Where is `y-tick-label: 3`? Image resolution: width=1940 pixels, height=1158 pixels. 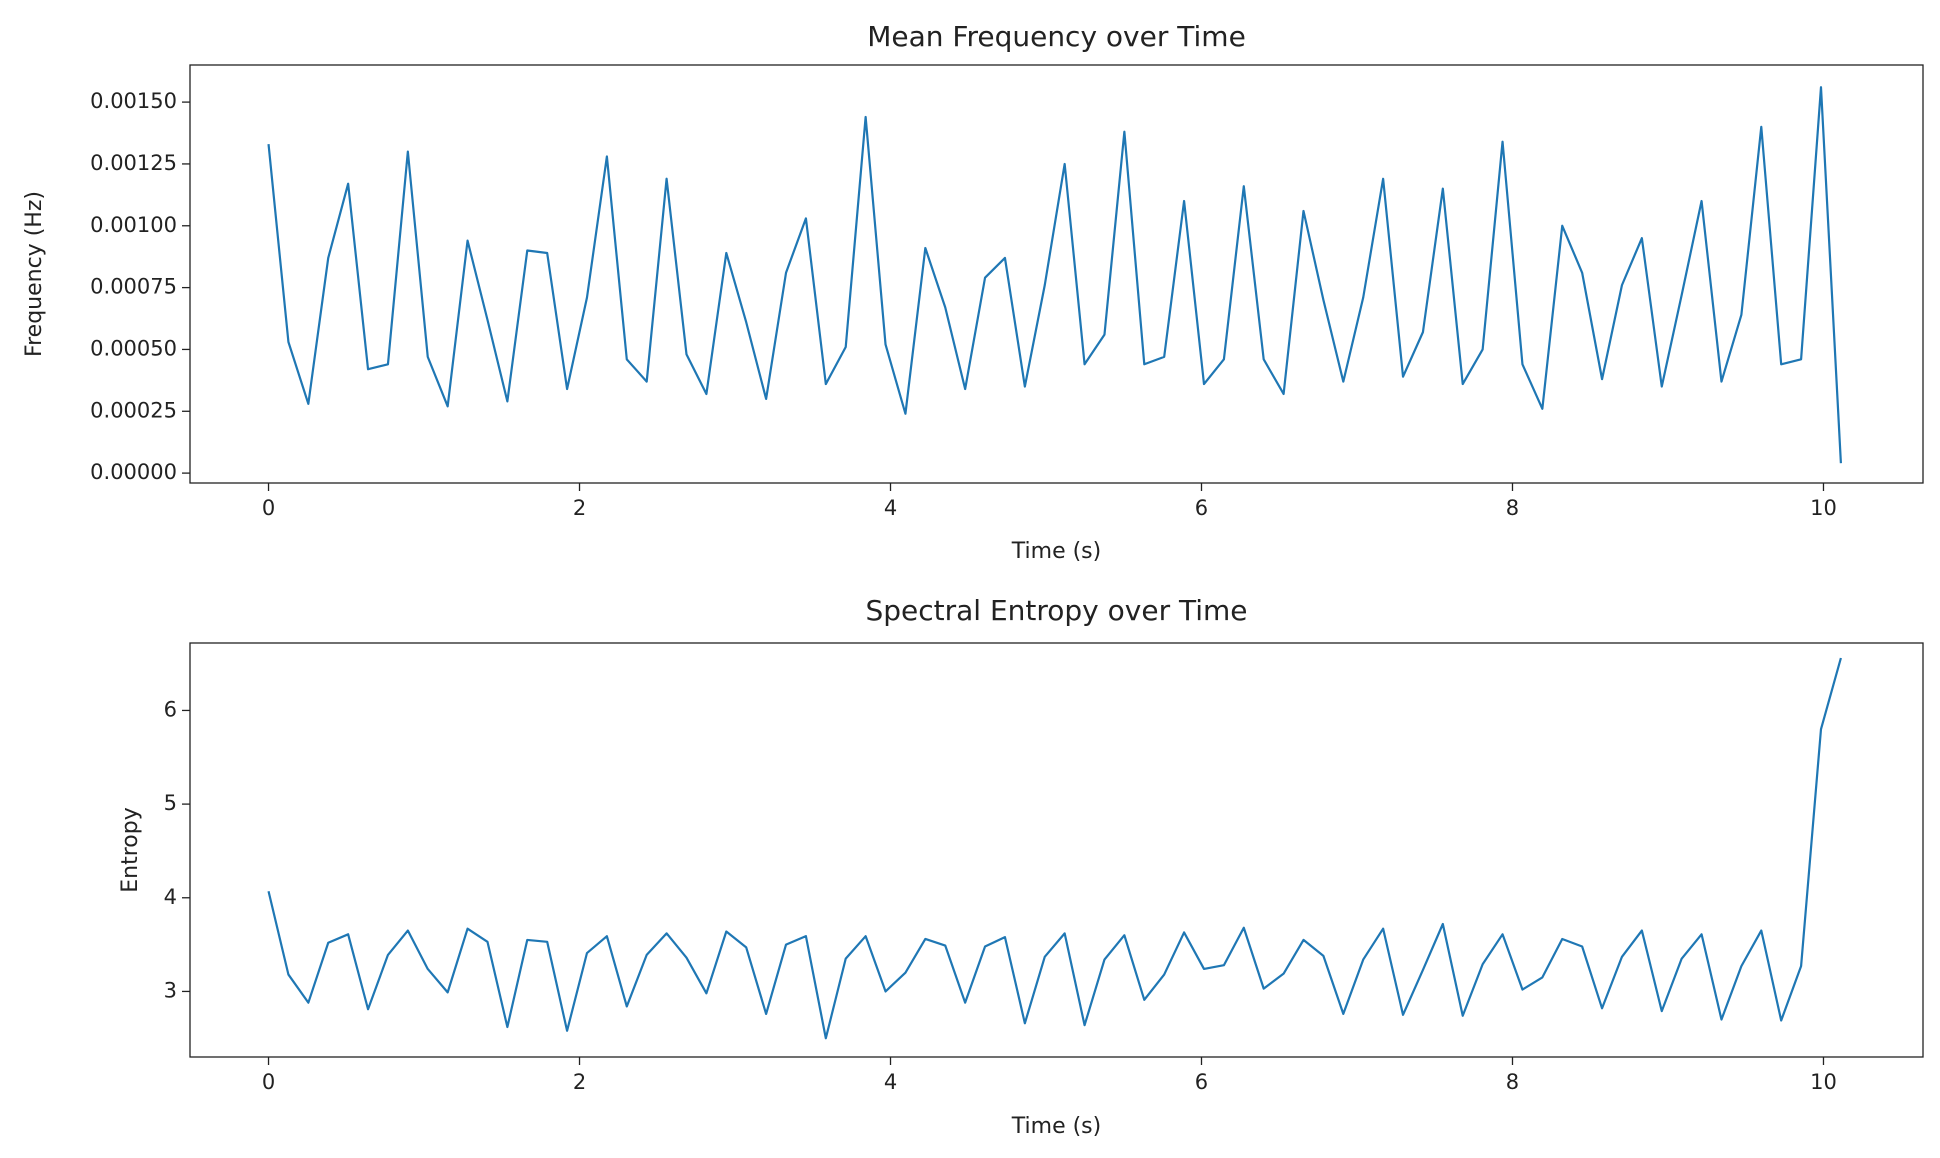 y-tick-label: 3 is located at coordinates (170, 990).